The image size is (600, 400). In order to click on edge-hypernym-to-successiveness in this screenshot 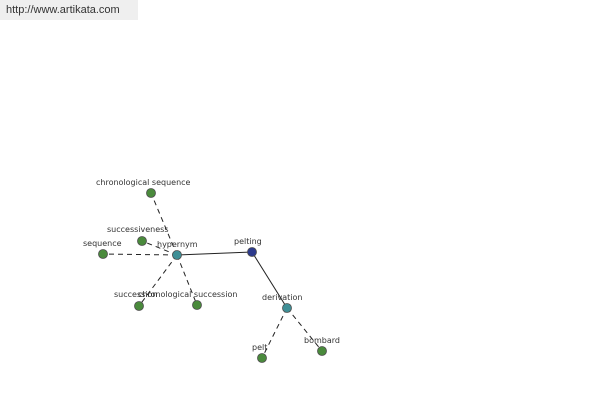, I will do `click(159, 248)`.